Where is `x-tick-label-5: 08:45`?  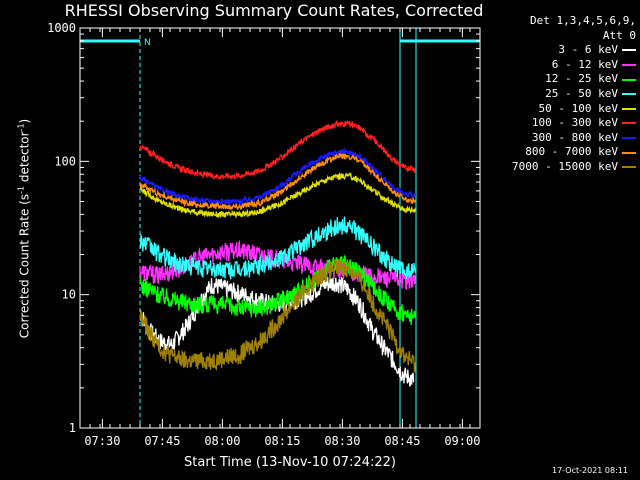
x-tick-label-5: 08:45 is located at coordinates (402, 441).